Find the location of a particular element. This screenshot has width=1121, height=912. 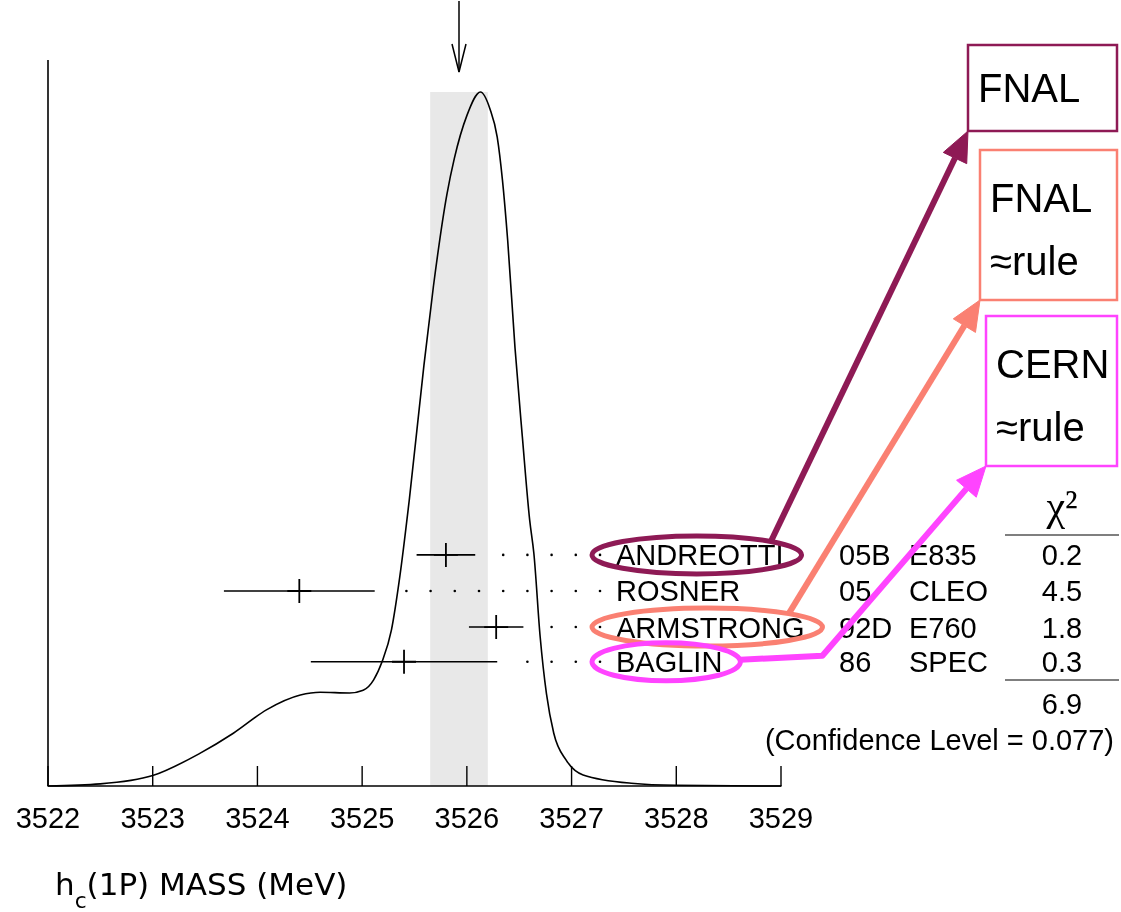

text: 1.8 is located at coordinates (1062, 627).